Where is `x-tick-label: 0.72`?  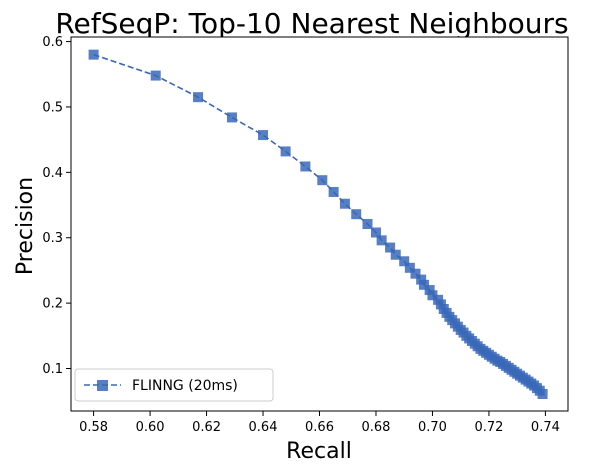
x-tick-label: 0.72 is located at coordinates (488, 427).